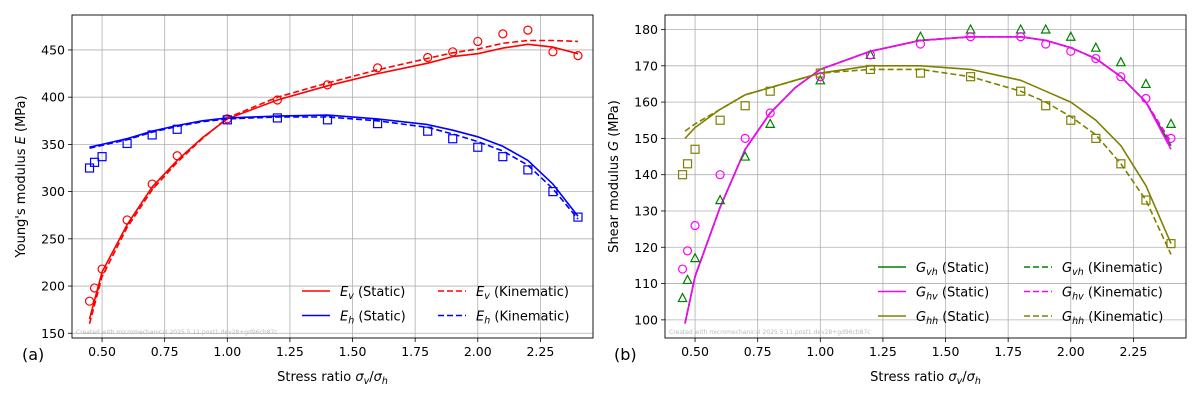 The width and height of the screenshot is (1200, 400). Describe the element at coordinates (165, 351) in the screenshot. I see `x-tick-label: 0.75` at that location.